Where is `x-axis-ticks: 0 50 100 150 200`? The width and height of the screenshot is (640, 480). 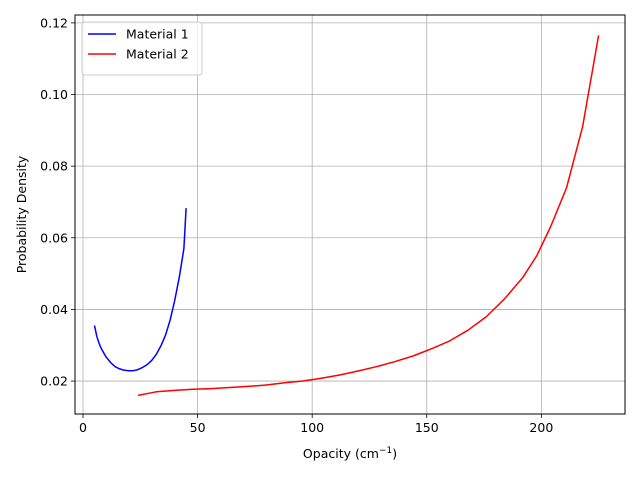 x-axis-ticks: 0 50 100 150 200 is located at coordinates (316, 424).